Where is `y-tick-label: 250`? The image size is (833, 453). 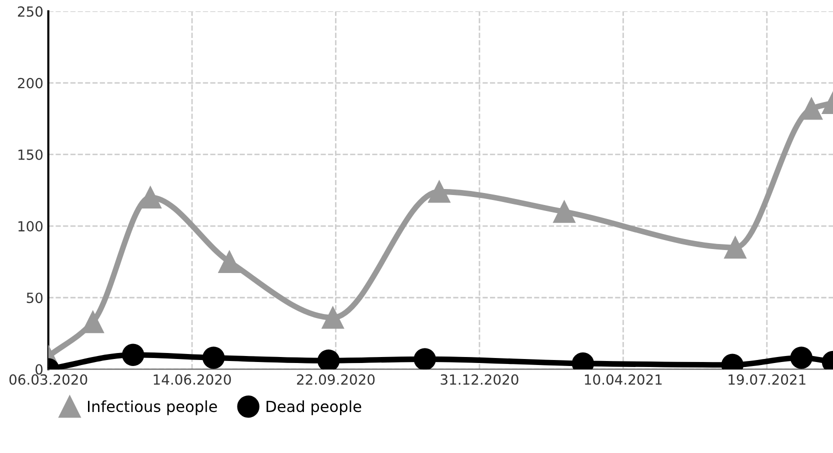 y-tick-label: 250 is located at coordinates (30, 11).